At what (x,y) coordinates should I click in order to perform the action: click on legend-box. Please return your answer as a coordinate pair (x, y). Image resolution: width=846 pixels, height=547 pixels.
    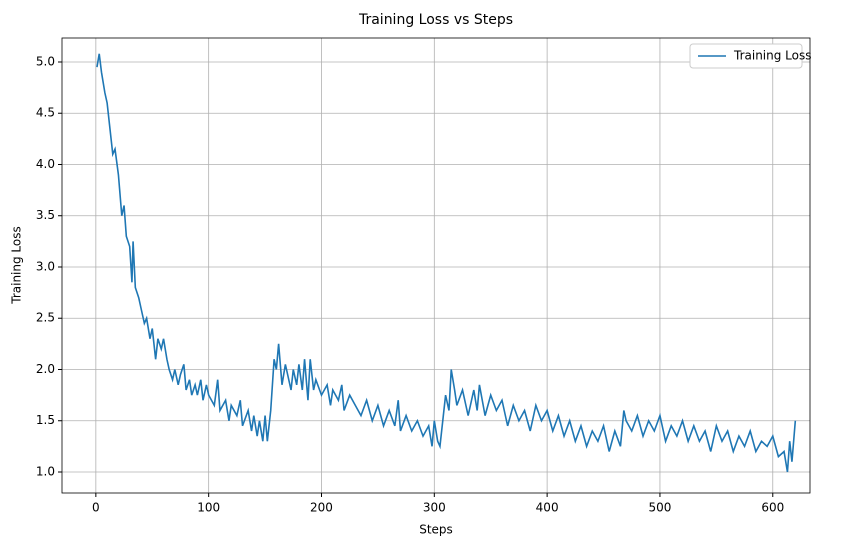
    Looking at the image, I should click on (746, 56).